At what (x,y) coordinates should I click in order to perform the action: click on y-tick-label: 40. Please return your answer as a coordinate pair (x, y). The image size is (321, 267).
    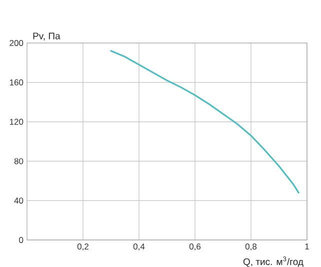
    Looking at the image, I should click on (19, 201).